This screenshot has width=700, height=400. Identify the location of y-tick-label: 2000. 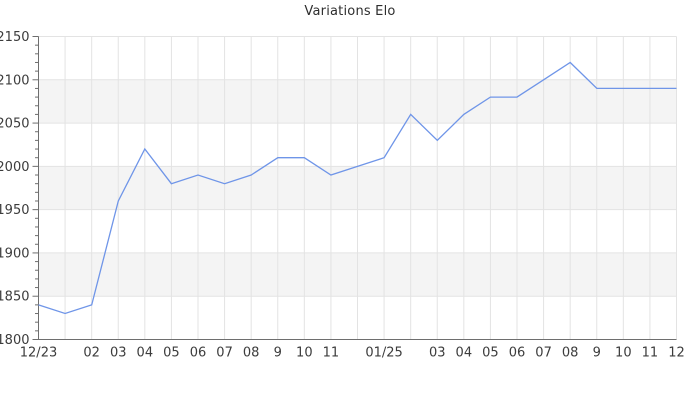
(15, 167).